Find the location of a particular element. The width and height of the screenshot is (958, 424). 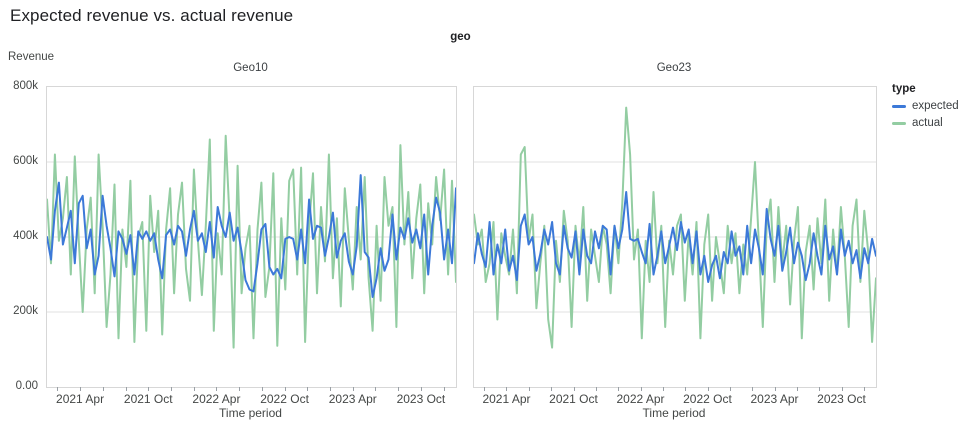

legend-item-expected: expected is located at coordinates (925, 106).